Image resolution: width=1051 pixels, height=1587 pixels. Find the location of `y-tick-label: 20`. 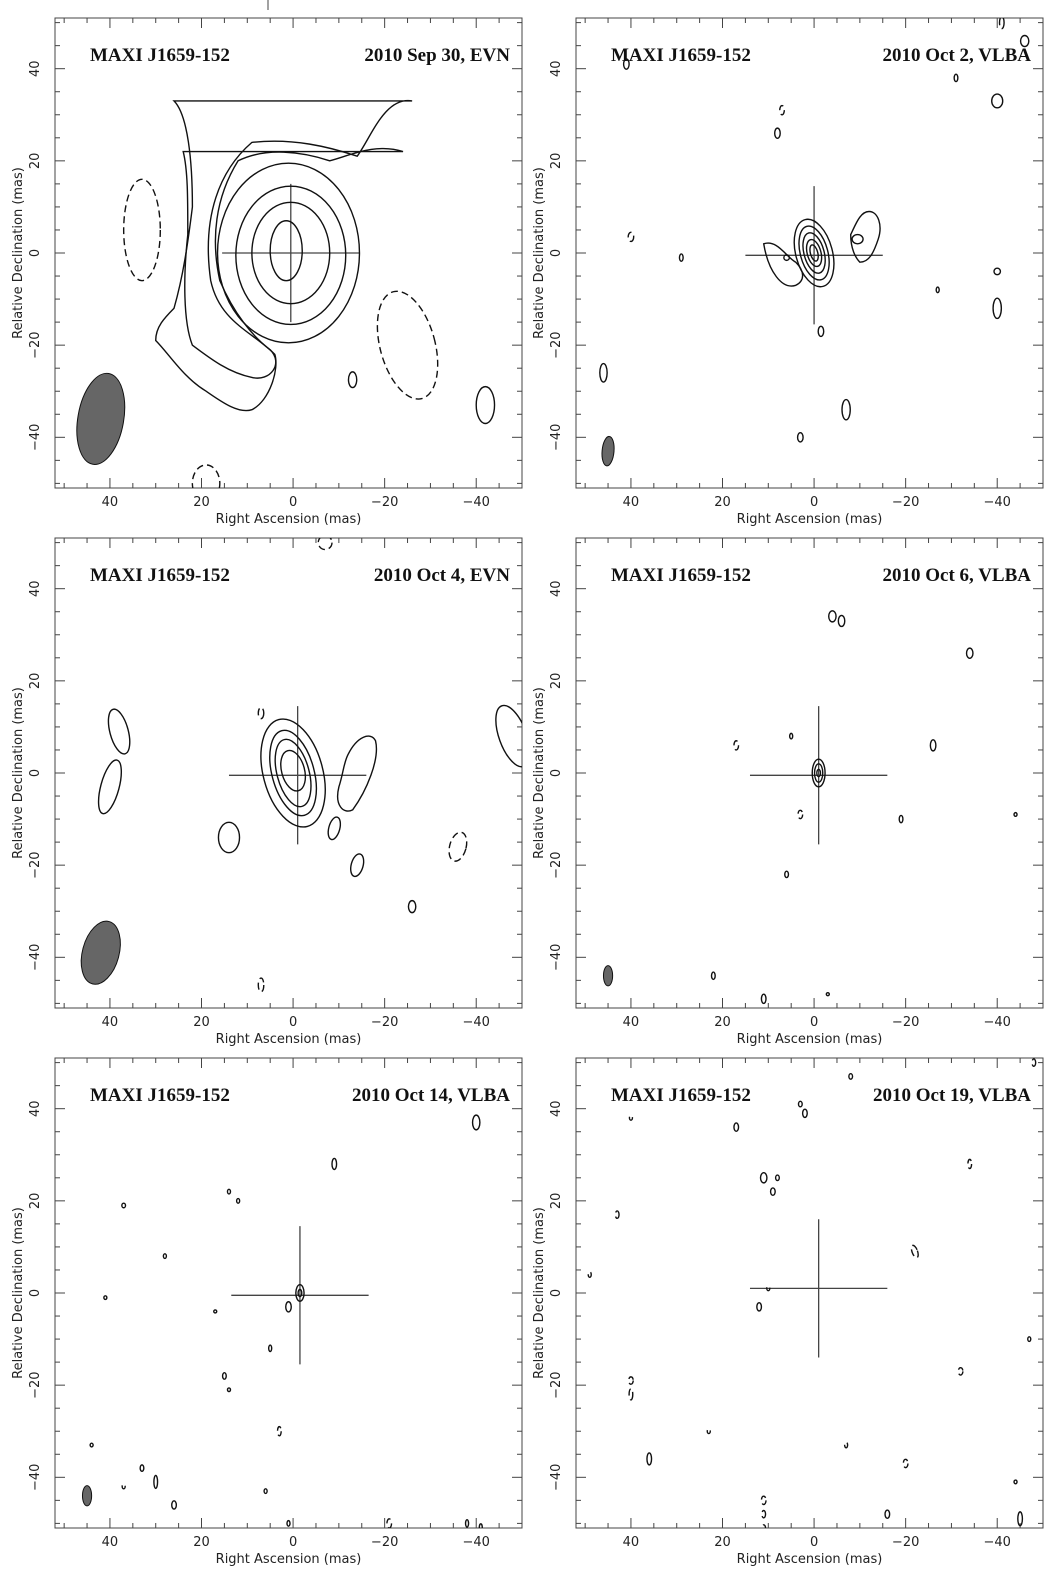

y-tick-label: 20 is located at coordinates (35, 1201).